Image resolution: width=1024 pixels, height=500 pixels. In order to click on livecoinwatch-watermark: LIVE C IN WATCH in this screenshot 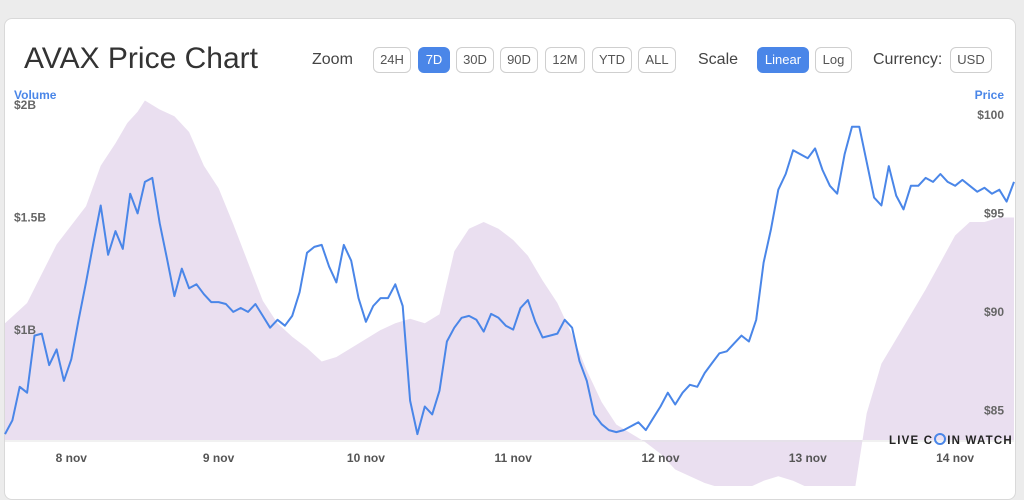, I will do `click(951, 440)`.